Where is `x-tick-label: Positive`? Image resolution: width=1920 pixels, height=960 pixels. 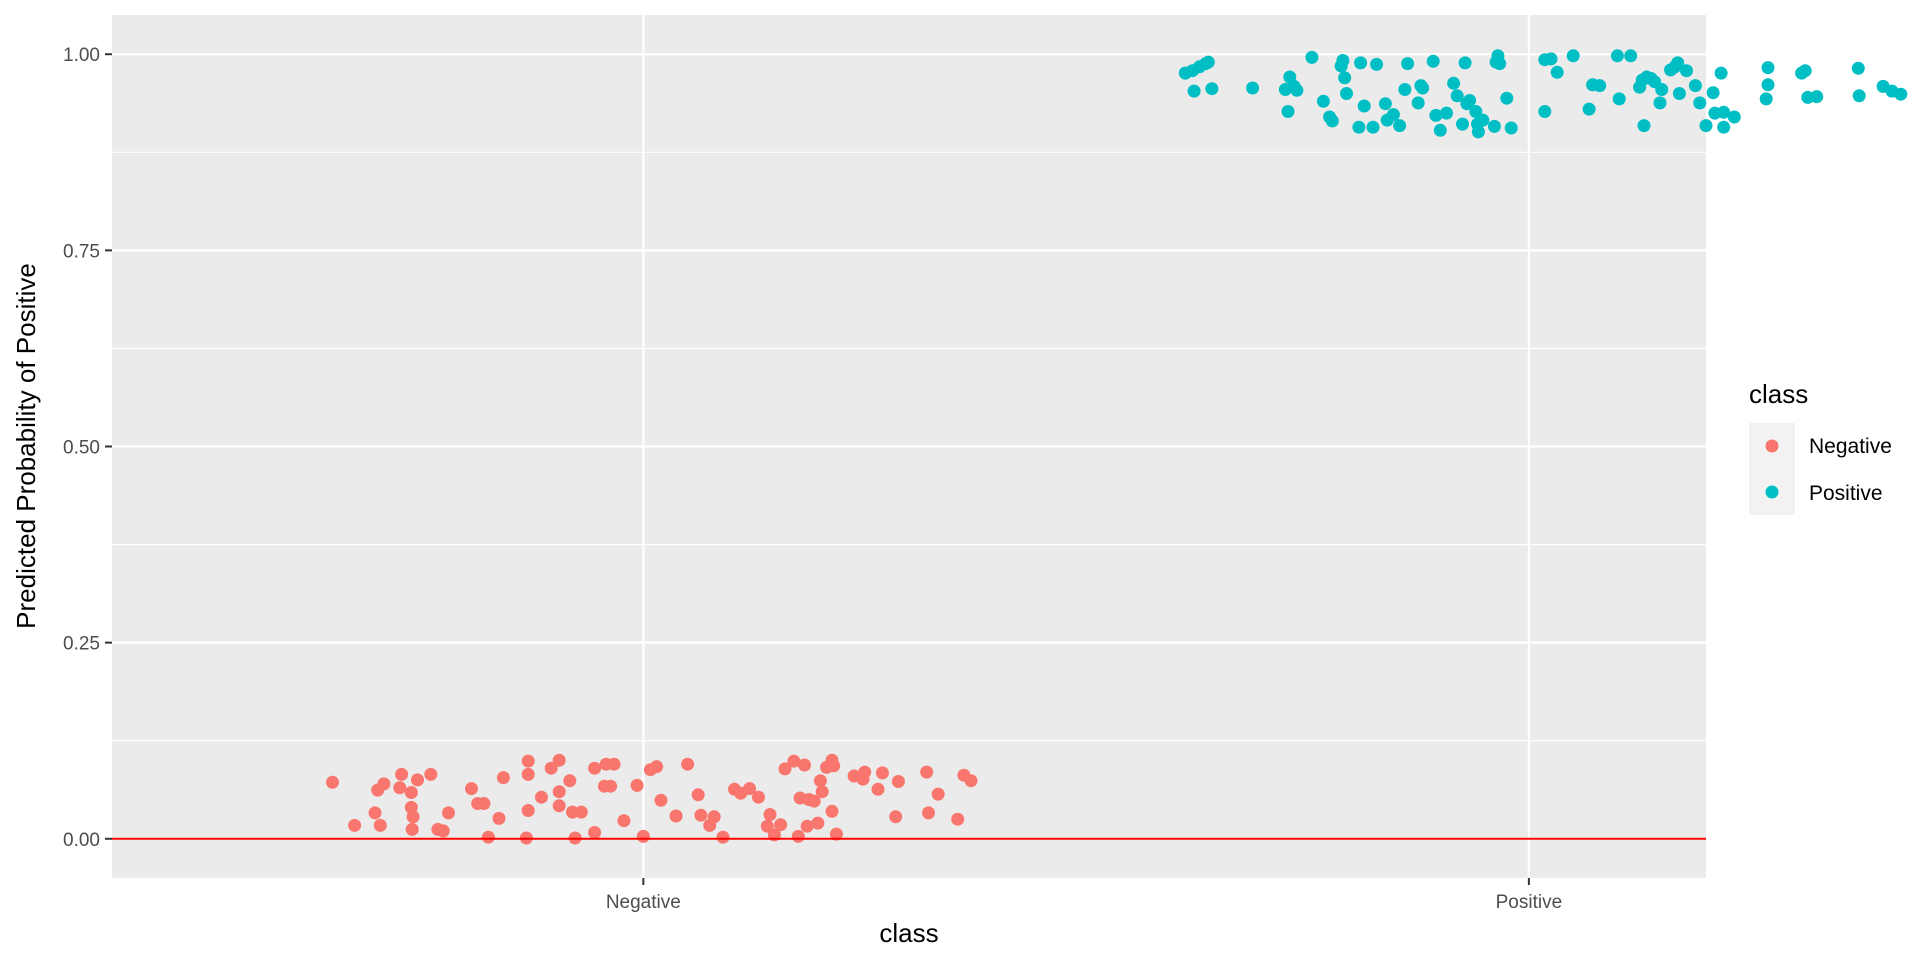
x-tick-label: Positive is located at coordinates (1529, 902).